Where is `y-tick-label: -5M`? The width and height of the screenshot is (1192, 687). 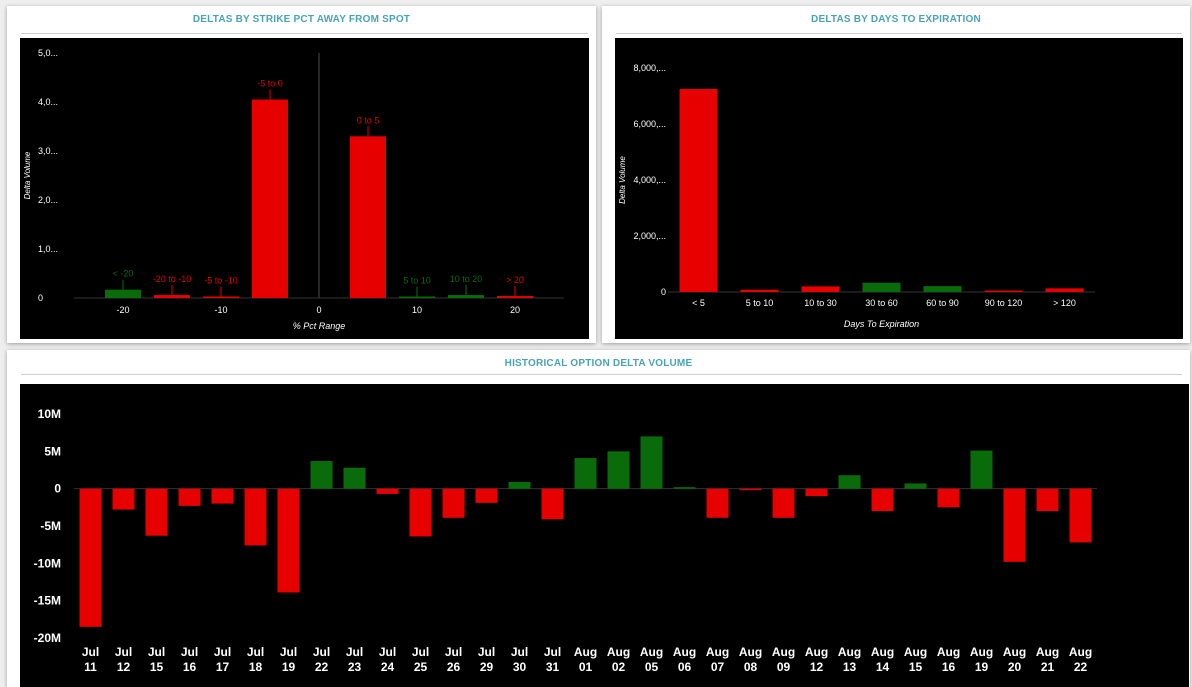 y-tick-label: -5M is located at coordinates (50, 526).